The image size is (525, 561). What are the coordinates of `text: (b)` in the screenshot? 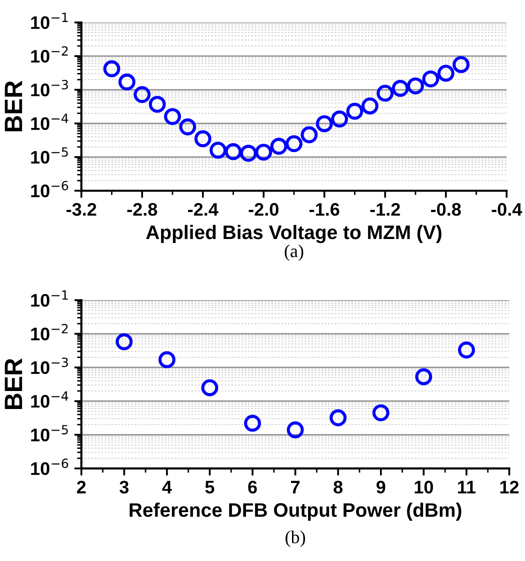 It's located at (296, 538).